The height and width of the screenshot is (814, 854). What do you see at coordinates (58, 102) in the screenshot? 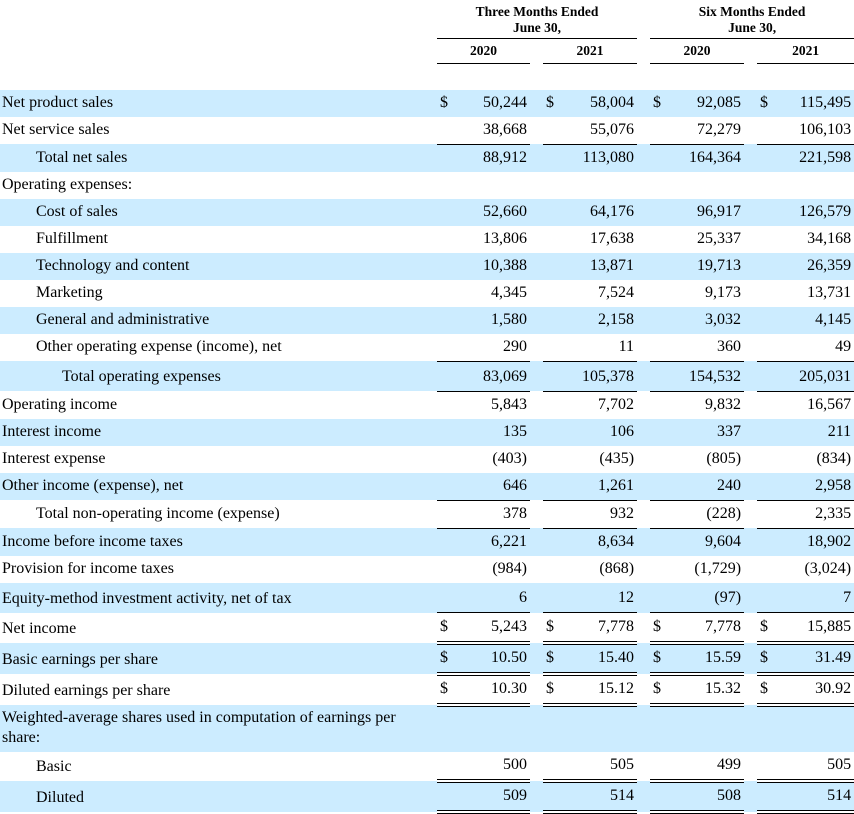
I see `row-label: Net product sales` at bounding box center [58, 102].